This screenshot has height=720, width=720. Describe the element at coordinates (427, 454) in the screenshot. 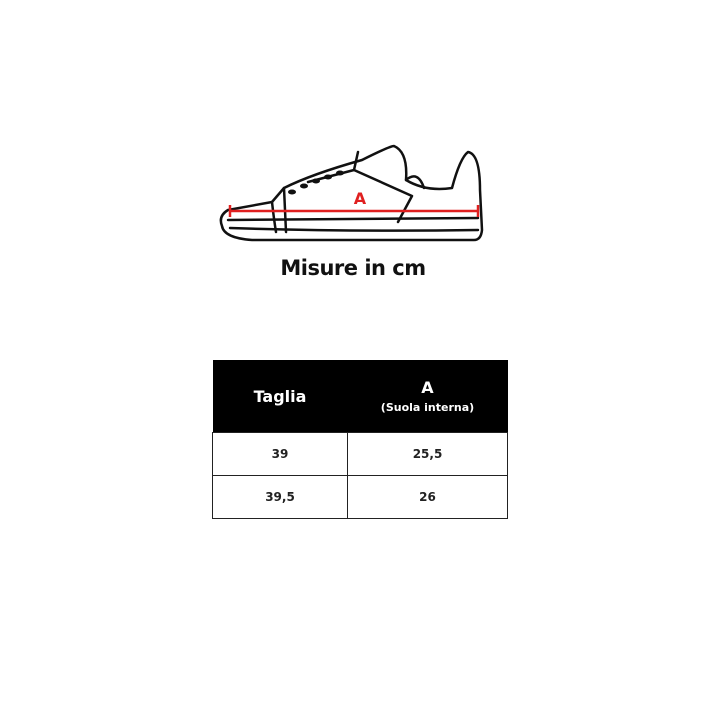

I see `cell-a: 25,5` at that location.